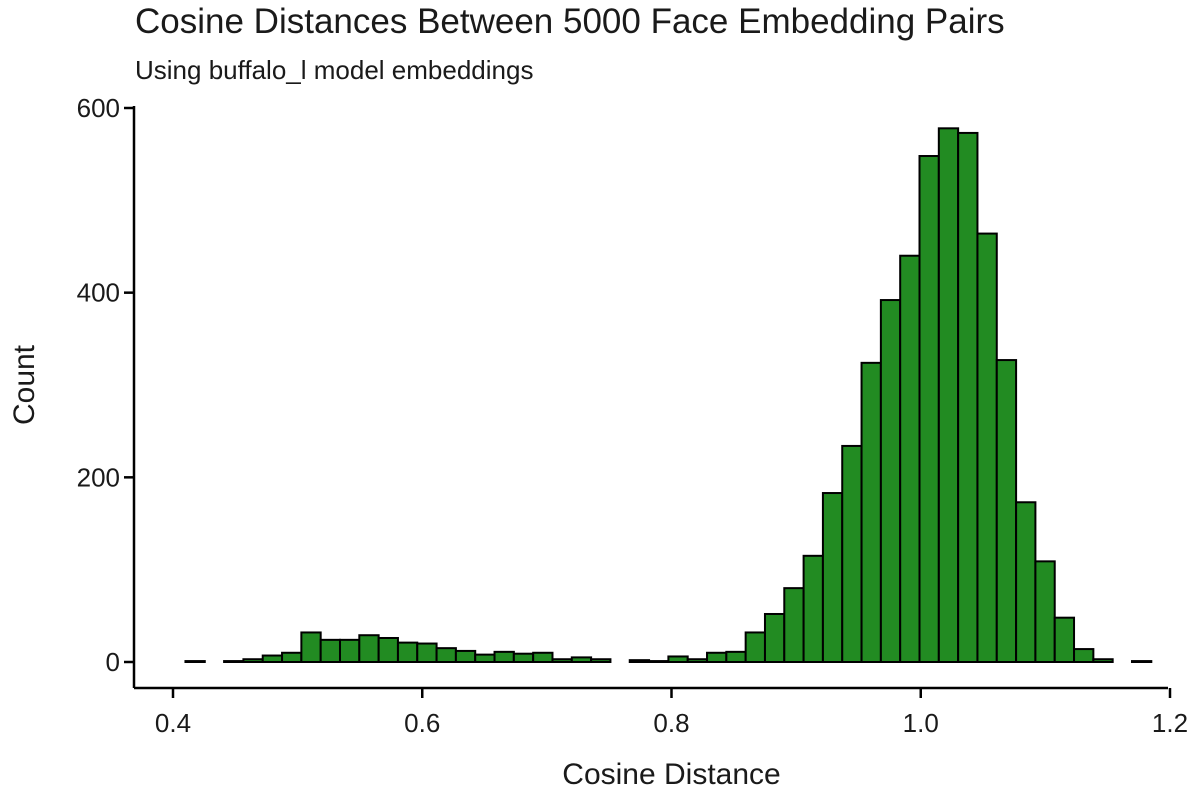  Describe the element at coordinates (173, 723) in the screenshot. I see `x-tick-label: 0.4` at that location.